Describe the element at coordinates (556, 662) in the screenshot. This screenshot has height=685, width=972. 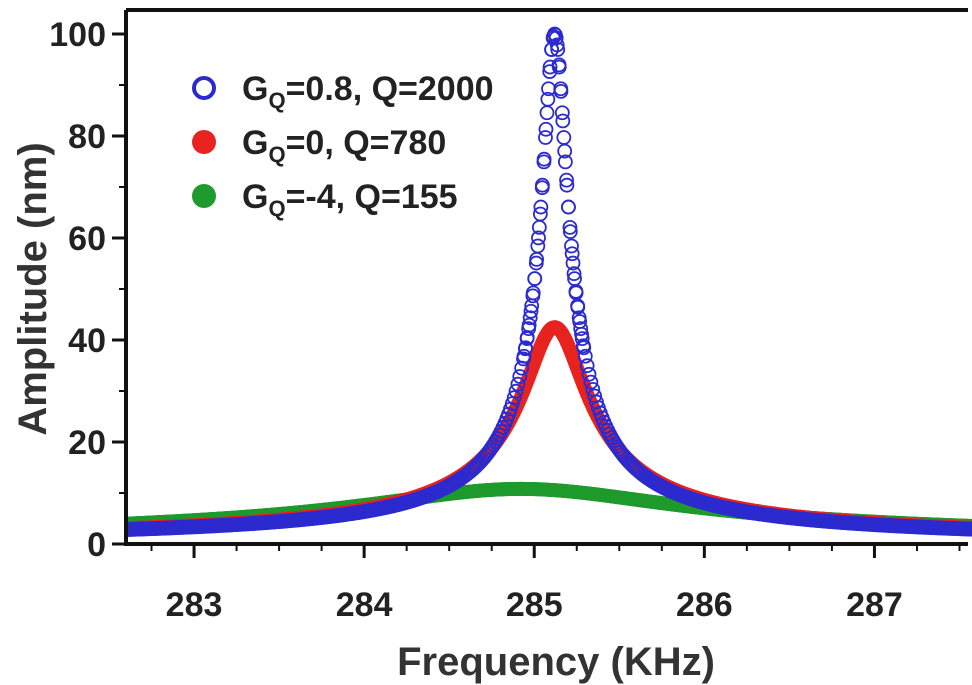
I see `x-axis-title: Frequency (KHz)` at that location.